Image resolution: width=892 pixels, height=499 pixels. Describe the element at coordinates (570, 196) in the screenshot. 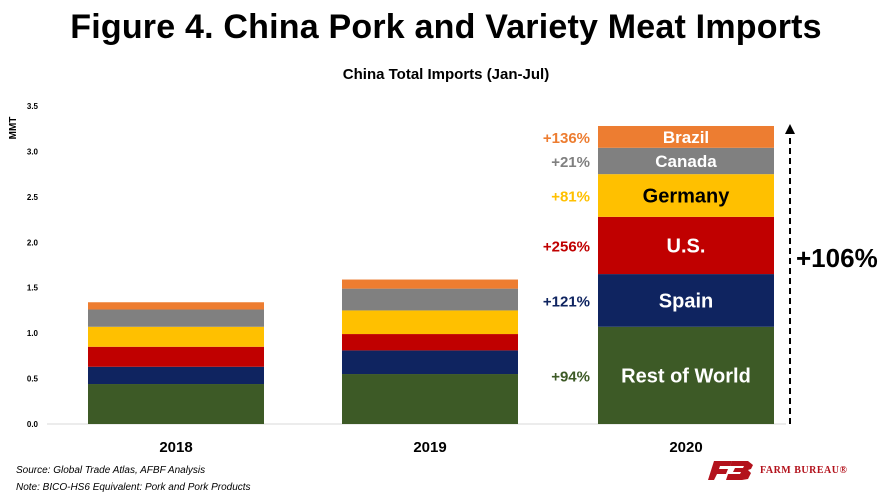

I see `change-label: +81%` at that location.